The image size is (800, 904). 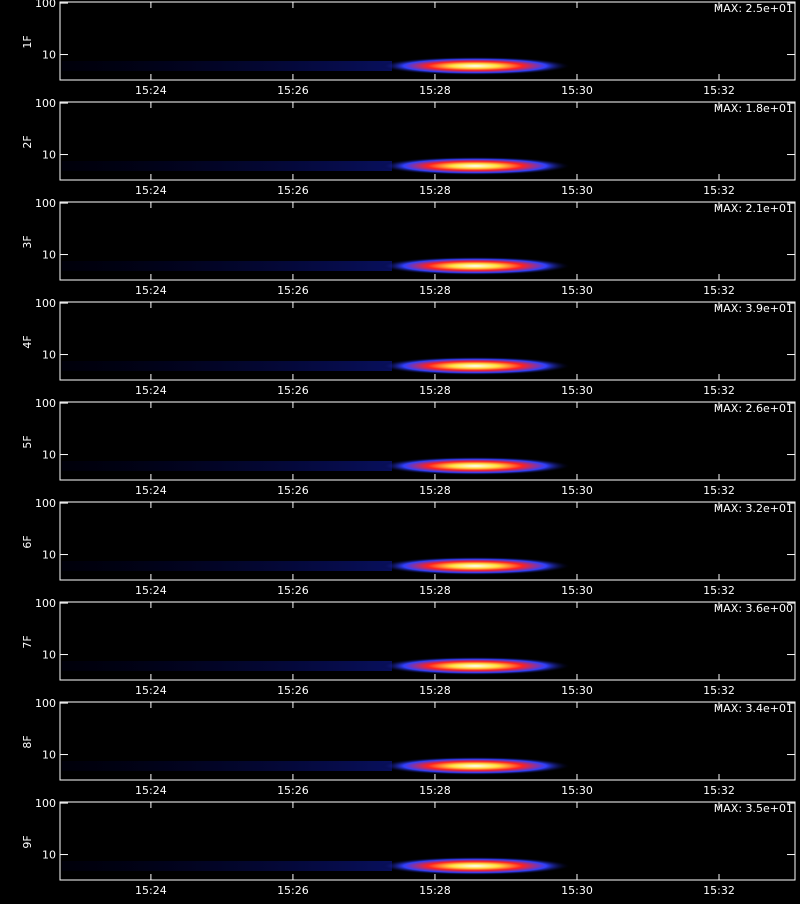 I want to click on annotation: MAX: 2.1e+01, so click(x=753, y=208).